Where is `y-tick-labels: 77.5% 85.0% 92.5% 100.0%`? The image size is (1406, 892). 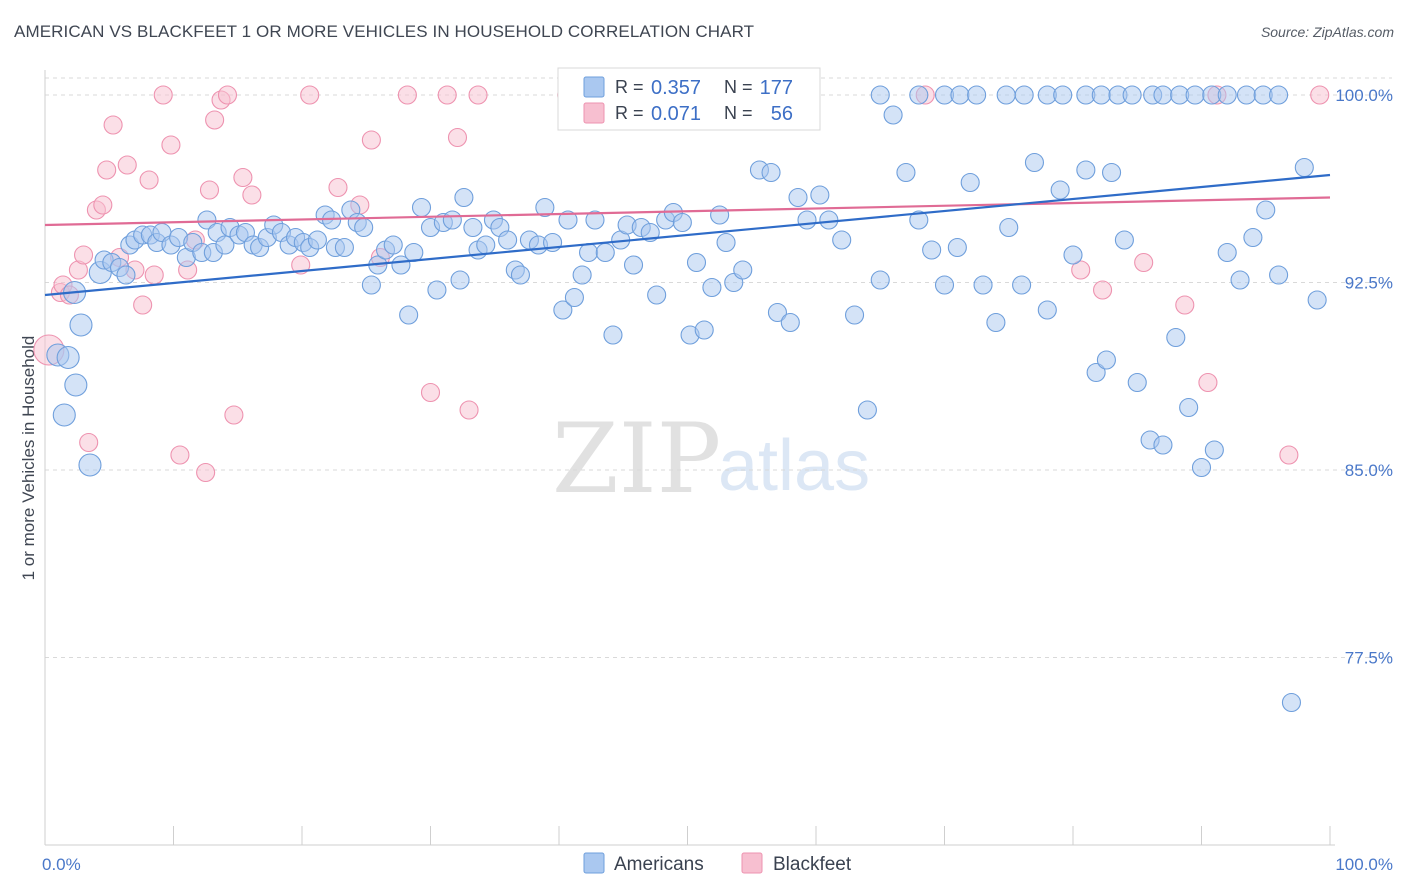
y-tick-labels: 77.5% 85.0% 92.5% 100.0% is located at coordinates (1364, 377).